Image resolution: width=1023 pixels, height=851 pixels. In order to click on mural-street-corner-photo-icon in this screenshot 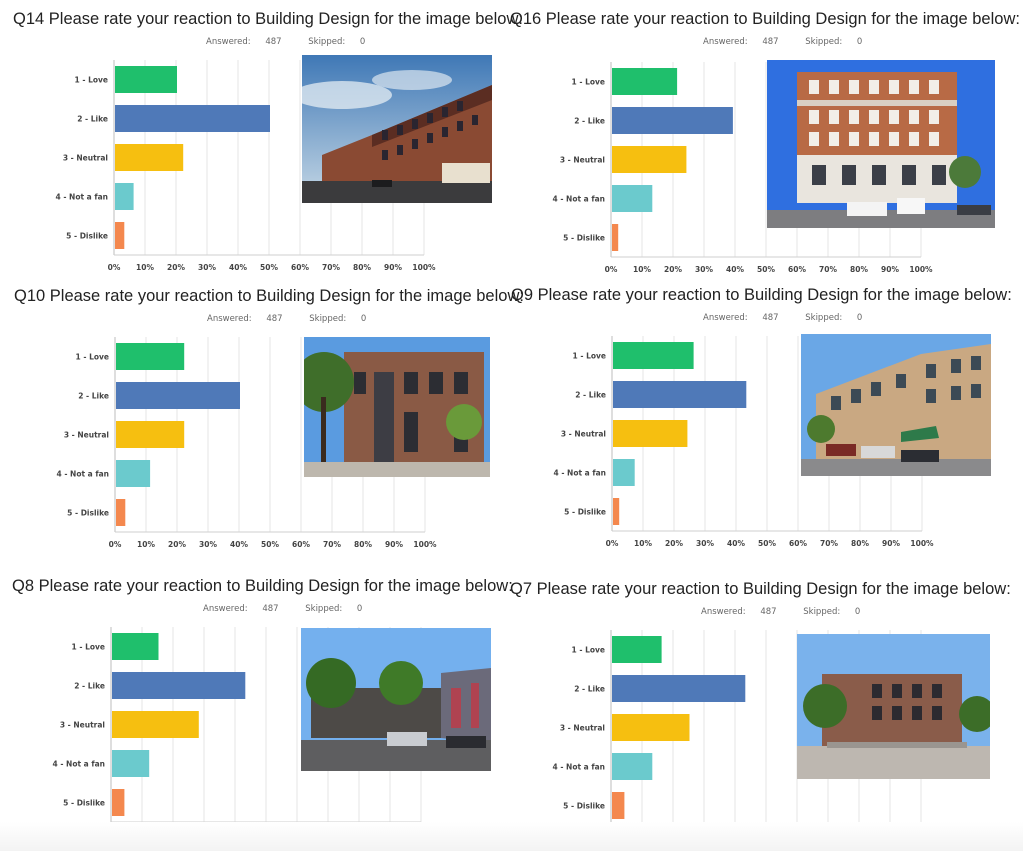, I will do `click(396, 699)`.